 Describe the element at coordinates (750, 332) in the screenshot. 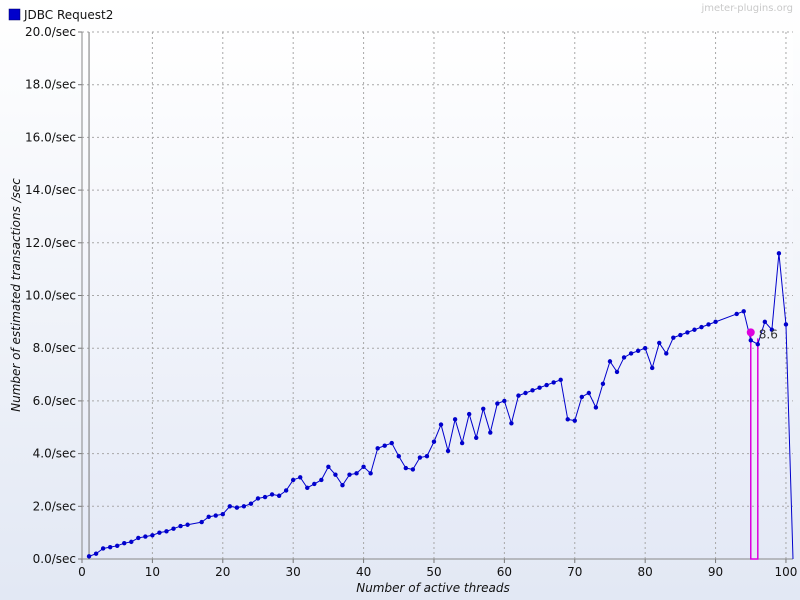

I see `highlight-point` at that location.